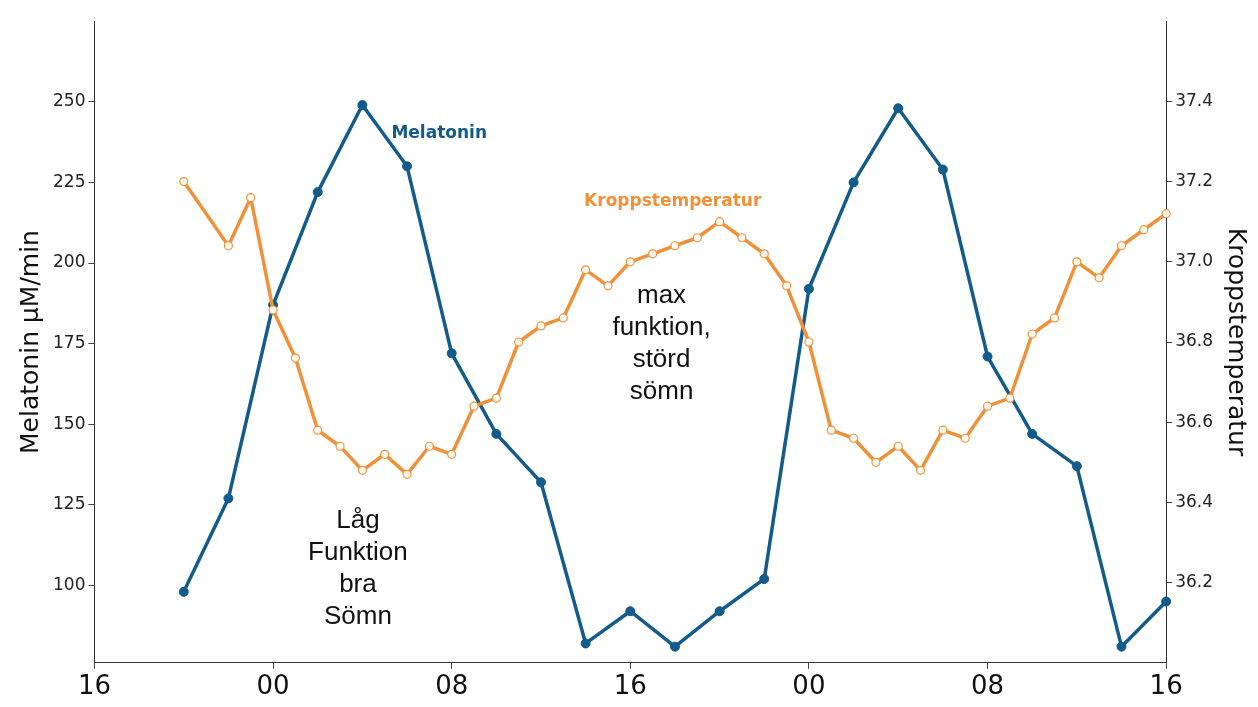  Describe the element at coordinates (1194, 99) in the screenshot. I see `y2-tick-label: 37.4` at that location.